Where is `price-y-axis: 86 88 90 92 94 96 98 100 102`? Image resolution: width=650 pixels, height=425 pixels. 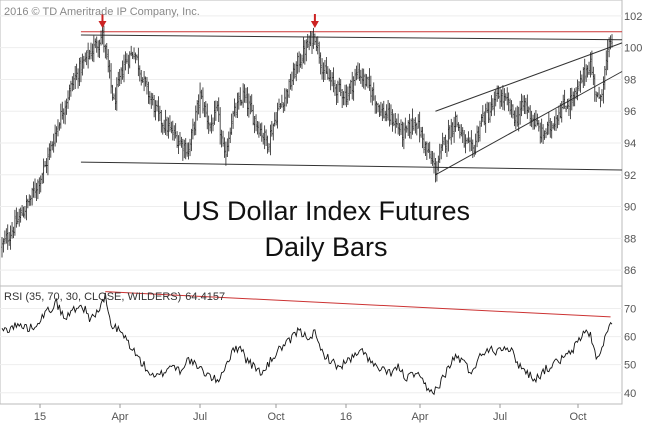
price-y-axis: 86 88 90 92 94 96 98 100 102 is located at coordinates (633, 144).